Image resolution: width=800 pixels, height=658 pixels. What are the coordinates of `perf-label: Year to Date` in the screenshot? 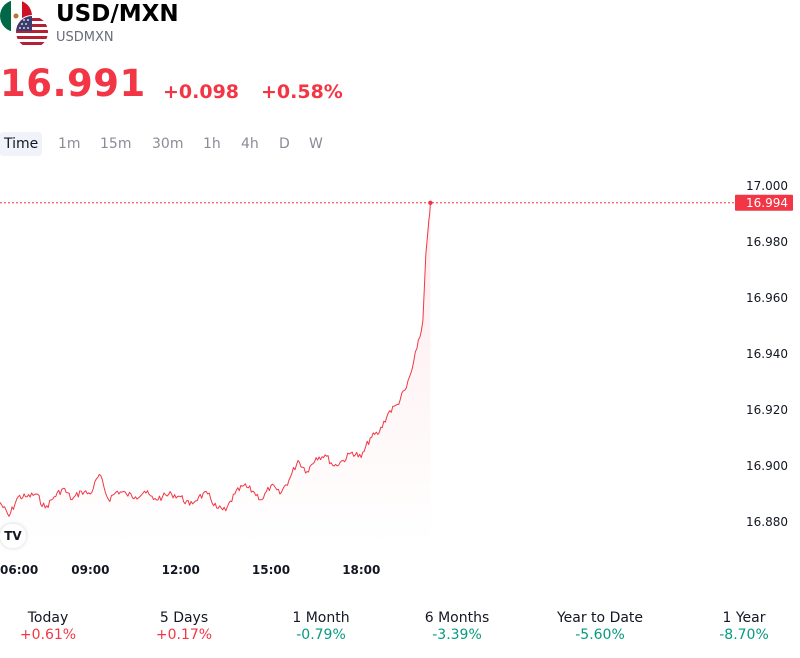 It's located at (600, 618).